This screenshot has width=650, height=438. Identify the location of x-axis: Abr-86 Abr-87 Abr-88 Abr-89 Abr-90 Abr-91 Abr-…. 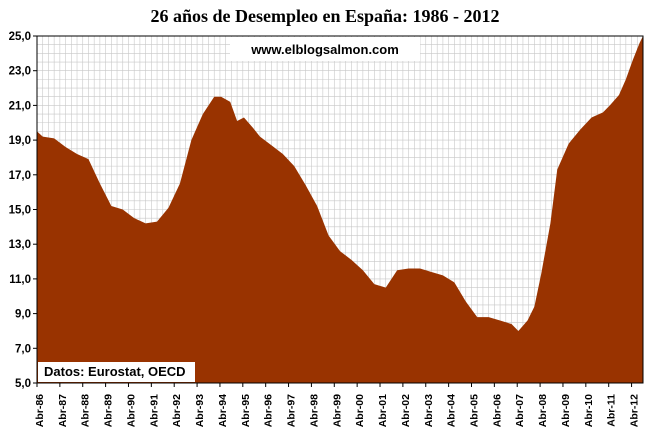
(337, 405).